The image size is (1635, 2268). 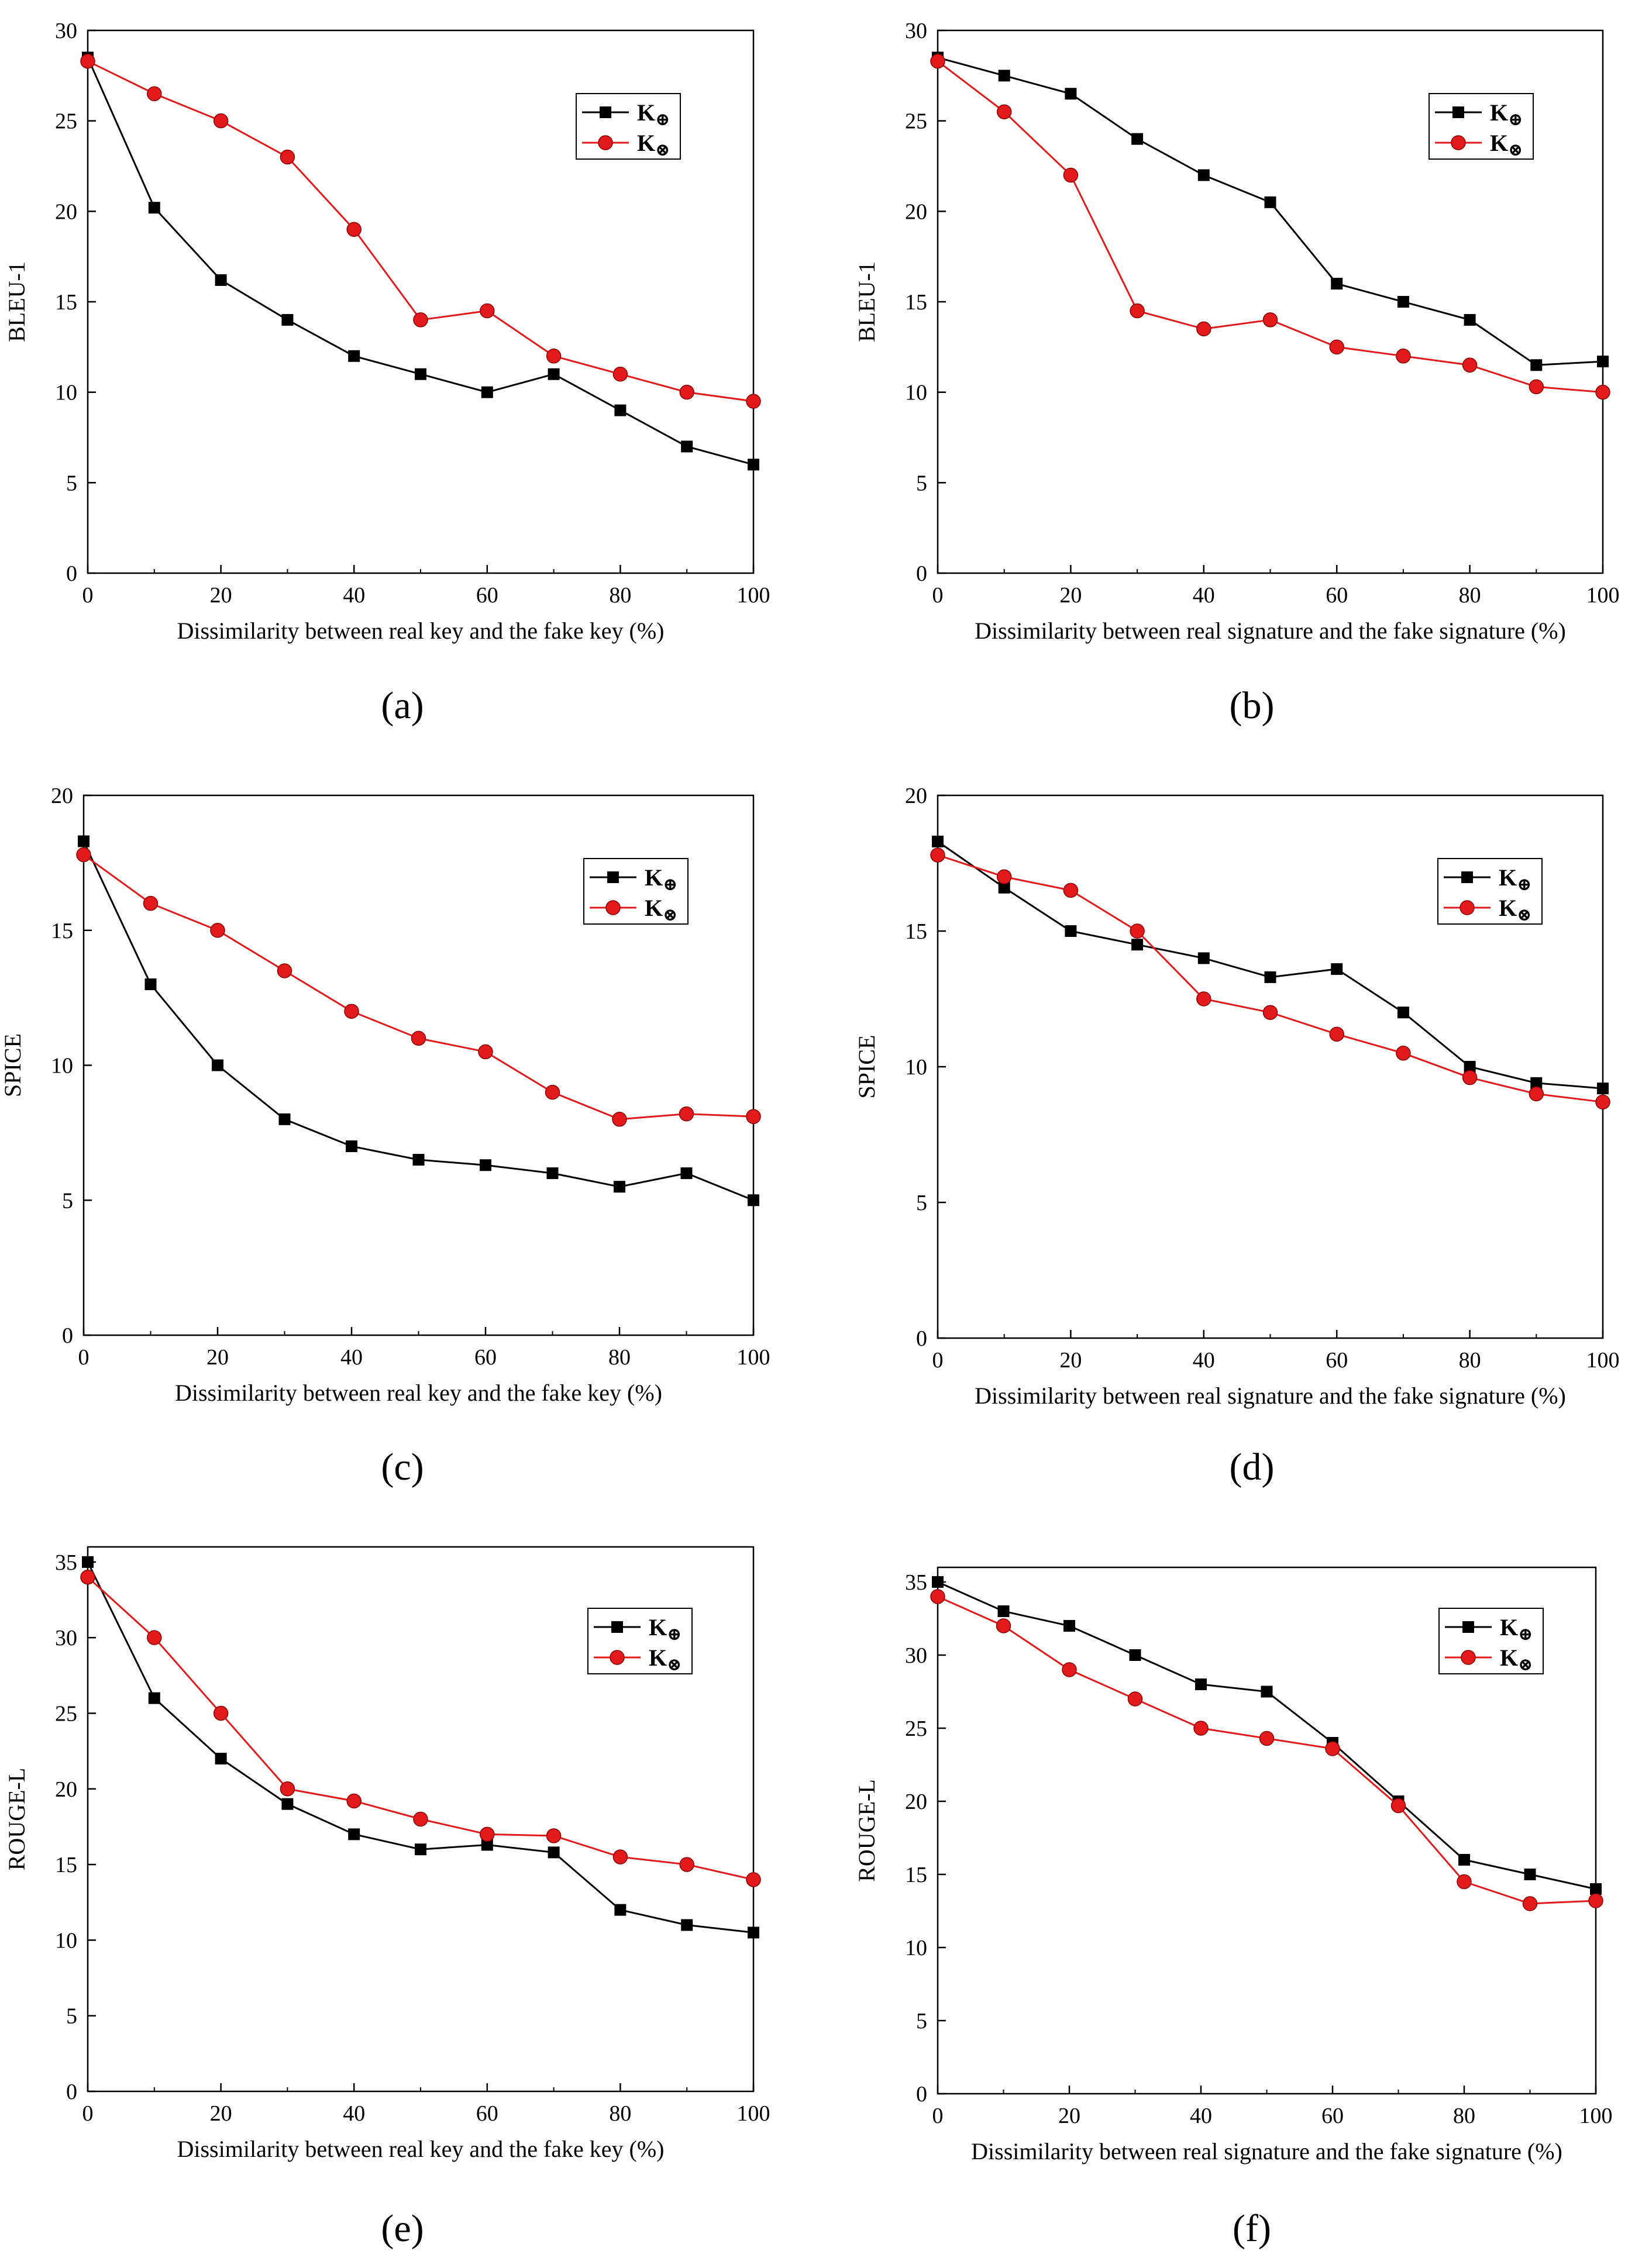 What do you see at coordinates (916, 1802) in the screenshot?
I see `y-tick-label: 20` at bounding box center [916, 1802].